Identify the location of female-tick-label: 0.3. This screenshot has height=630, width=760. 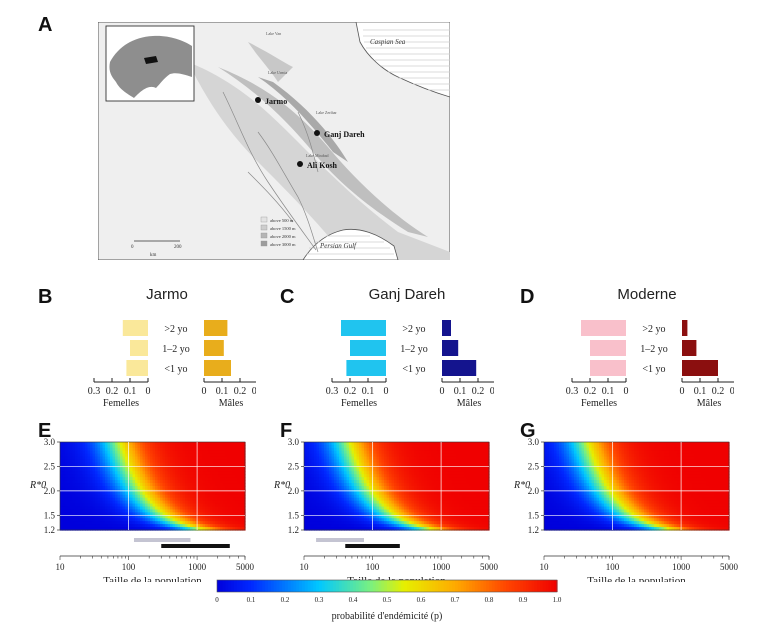
(332, 391).